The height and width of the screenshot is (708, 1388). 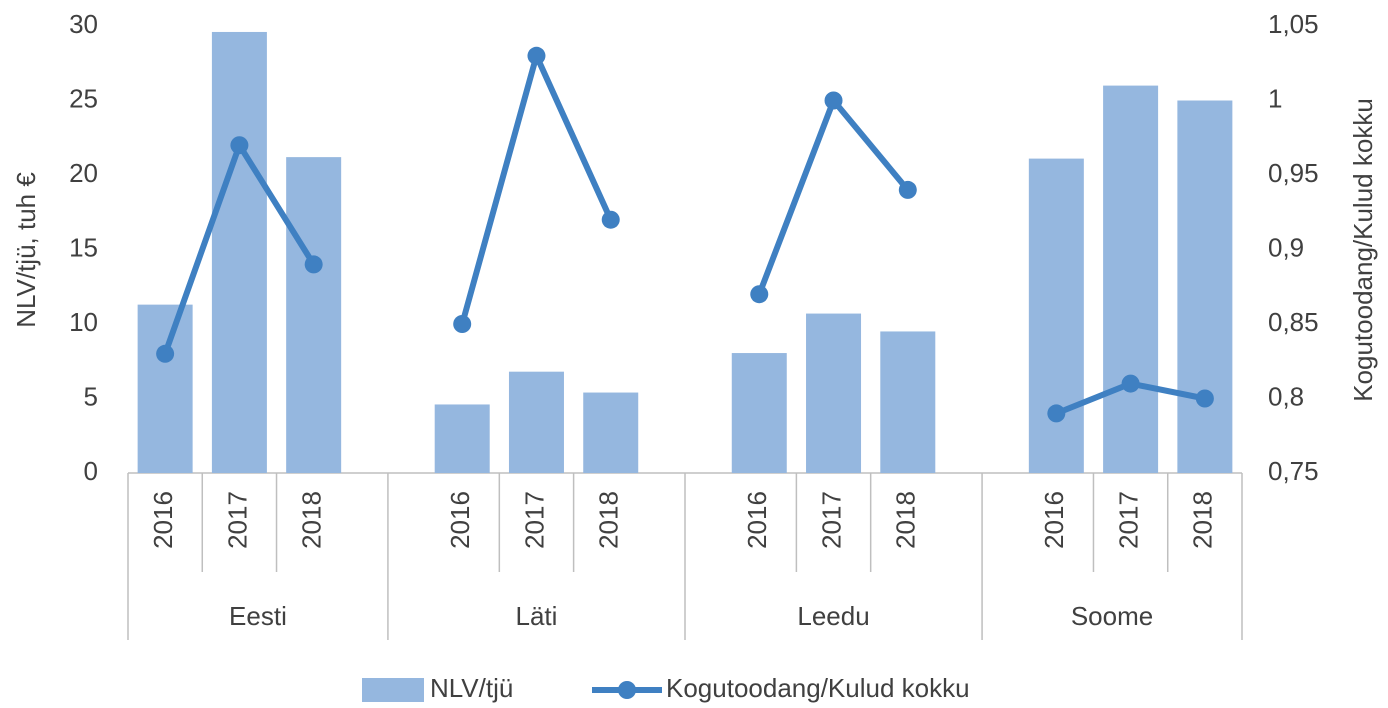 What do you see at coordinates (537, 616) in the screenshot?
I see `group-label: Läti` at bounding box center [537, 616].